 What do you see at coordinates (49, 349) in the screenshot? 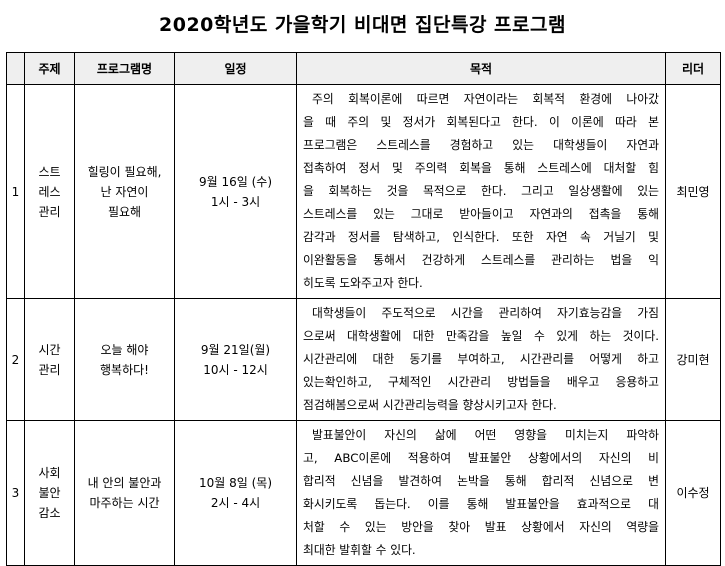
I see `topic-line: 시간` at bounding box center [49, 349].